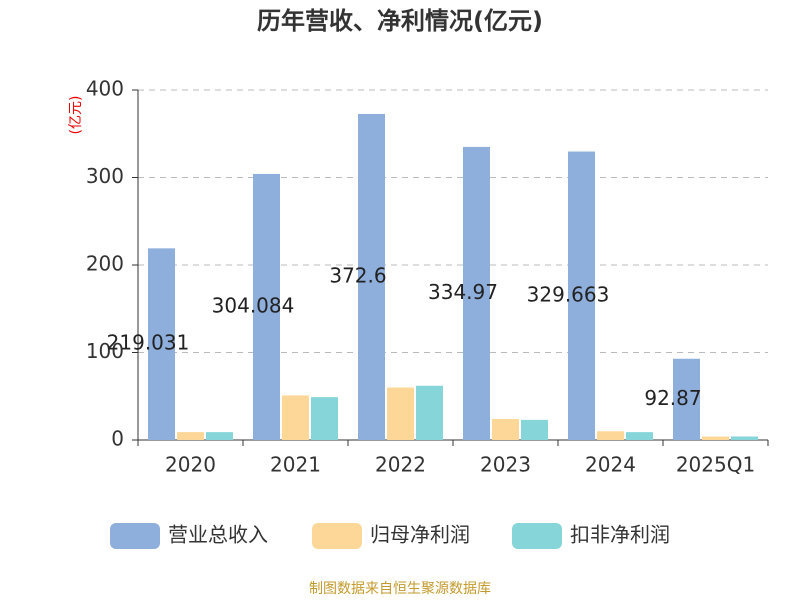  What do you see at coordinates (420, 535) in the screenshot?
I see `legend-label: 归母净利润` at bounding box center [420, 535].